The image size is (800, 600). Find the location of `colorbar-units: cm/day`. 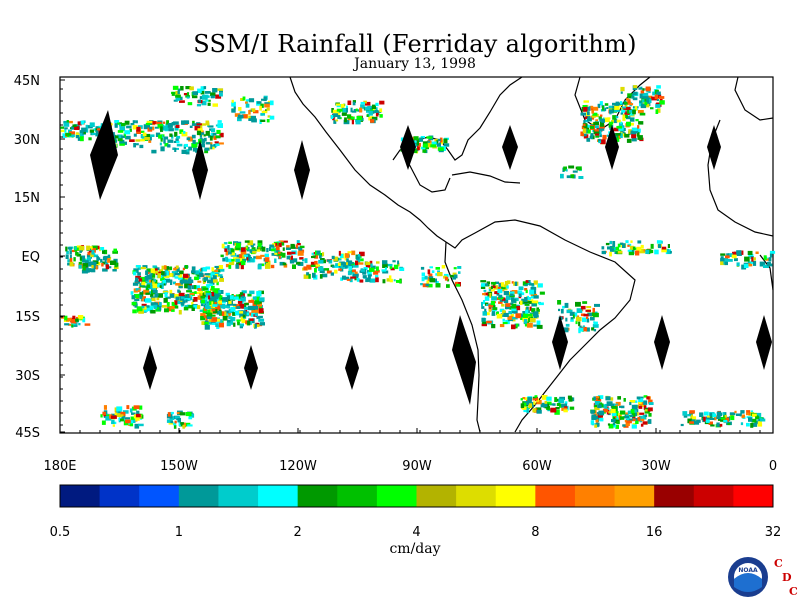

colorbar-units: cm/day is located at coordinates (415, 549).